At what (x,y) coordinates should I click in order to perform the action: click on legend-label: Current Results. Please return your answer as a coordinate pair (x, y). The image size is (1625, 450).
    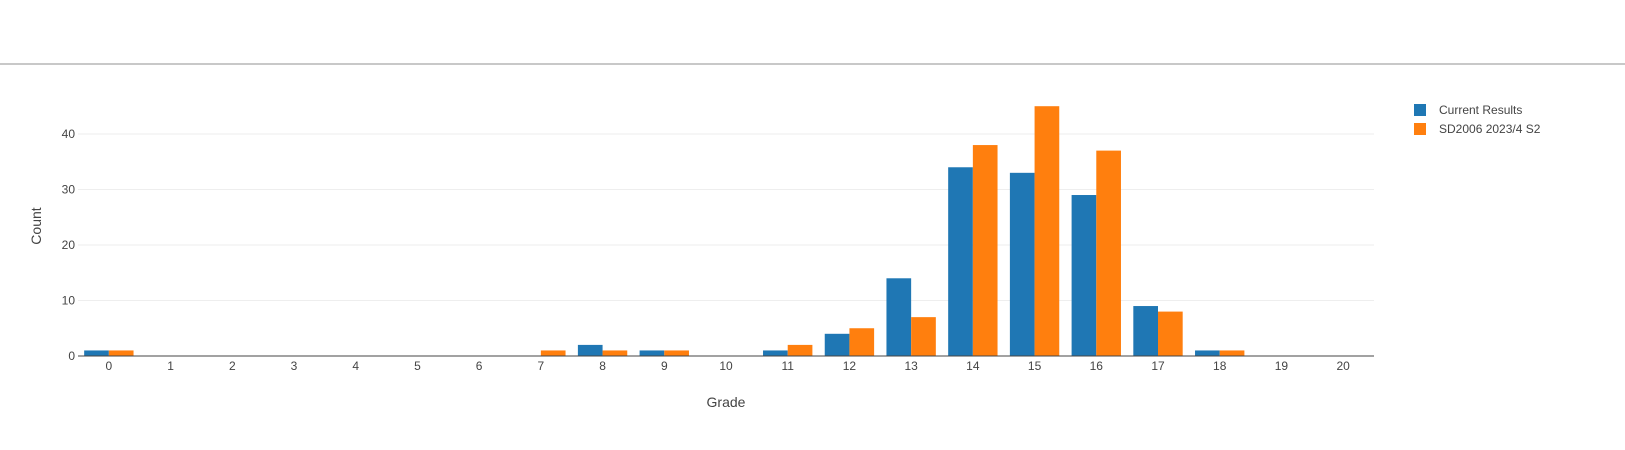
    Looking at the image, I should click on (1480, 110).